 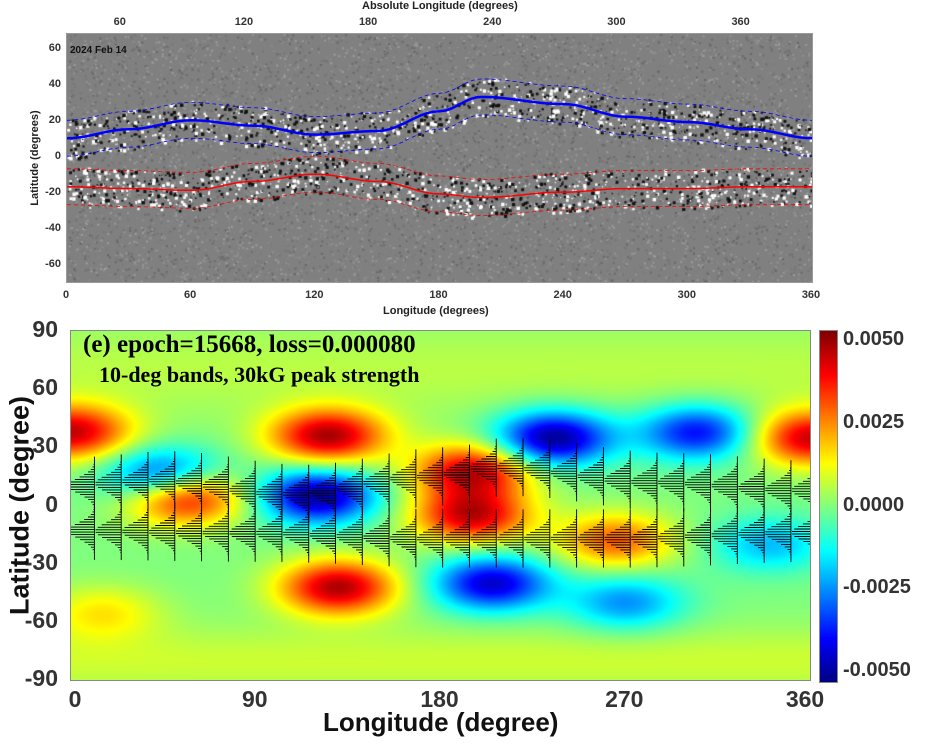 What do you see at coordinates (439, 147) in the screenshot?
I see `band-curves` at bounding box center [439, 147].